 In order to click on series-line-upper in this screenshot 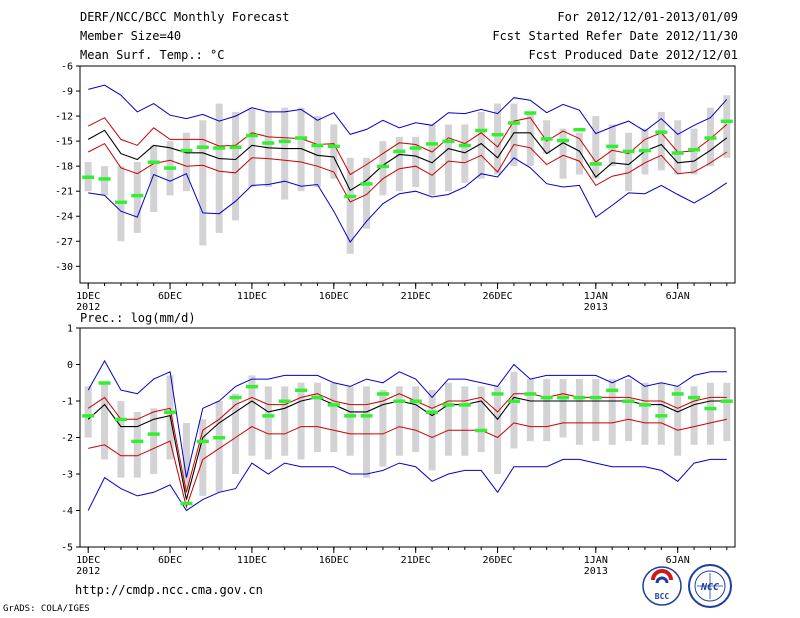, I will do `click(407, 443)`.